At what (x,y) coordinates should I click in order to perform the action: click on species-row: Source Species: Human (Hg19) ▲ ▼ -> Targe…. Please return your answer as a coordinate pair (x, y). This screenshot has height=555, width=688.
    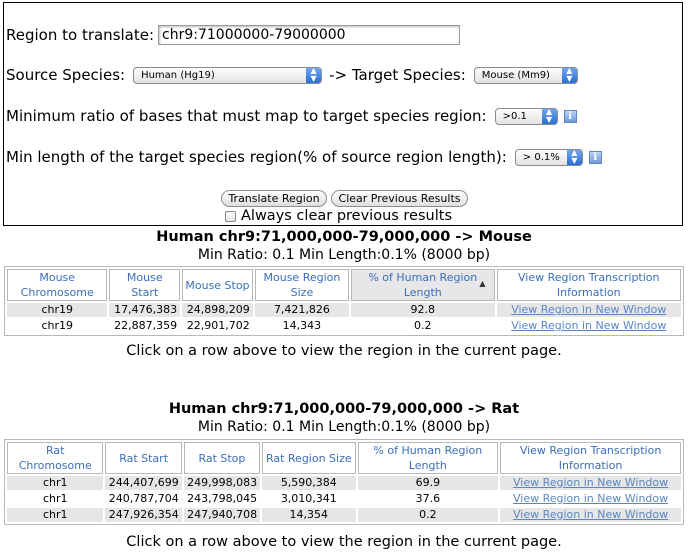
    Looking at the image, I should click on (292, 75).